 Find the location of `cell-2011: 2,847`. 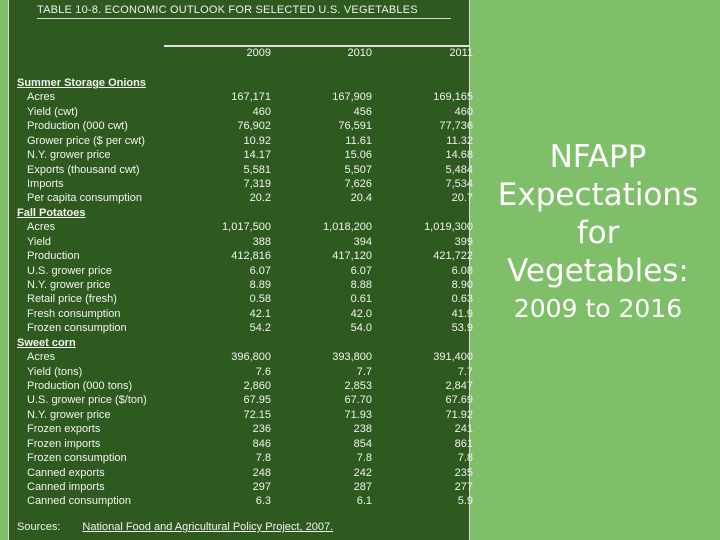

cell-2011: 2,847 is located at coordinates (459, 386).